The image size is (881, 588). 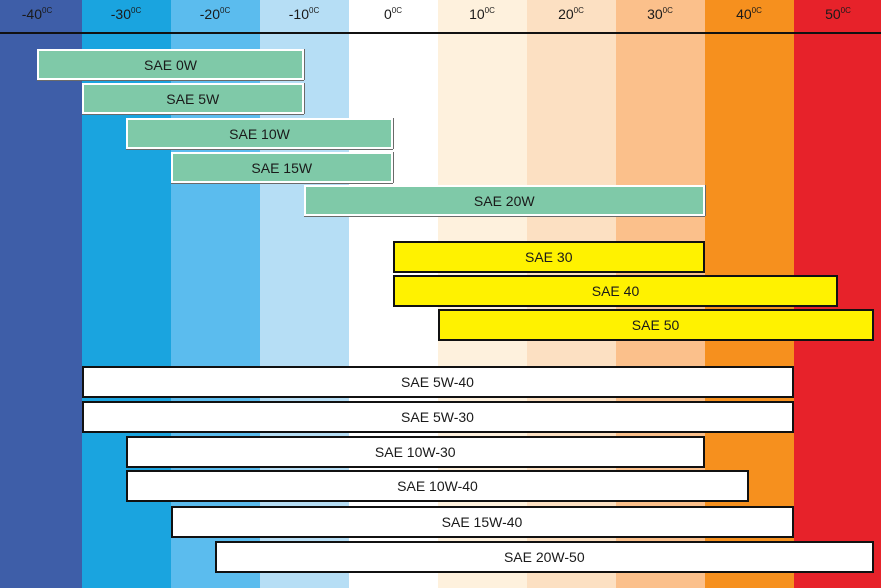 I want to click on tick-label: 500C, so click(x=838, y=14).